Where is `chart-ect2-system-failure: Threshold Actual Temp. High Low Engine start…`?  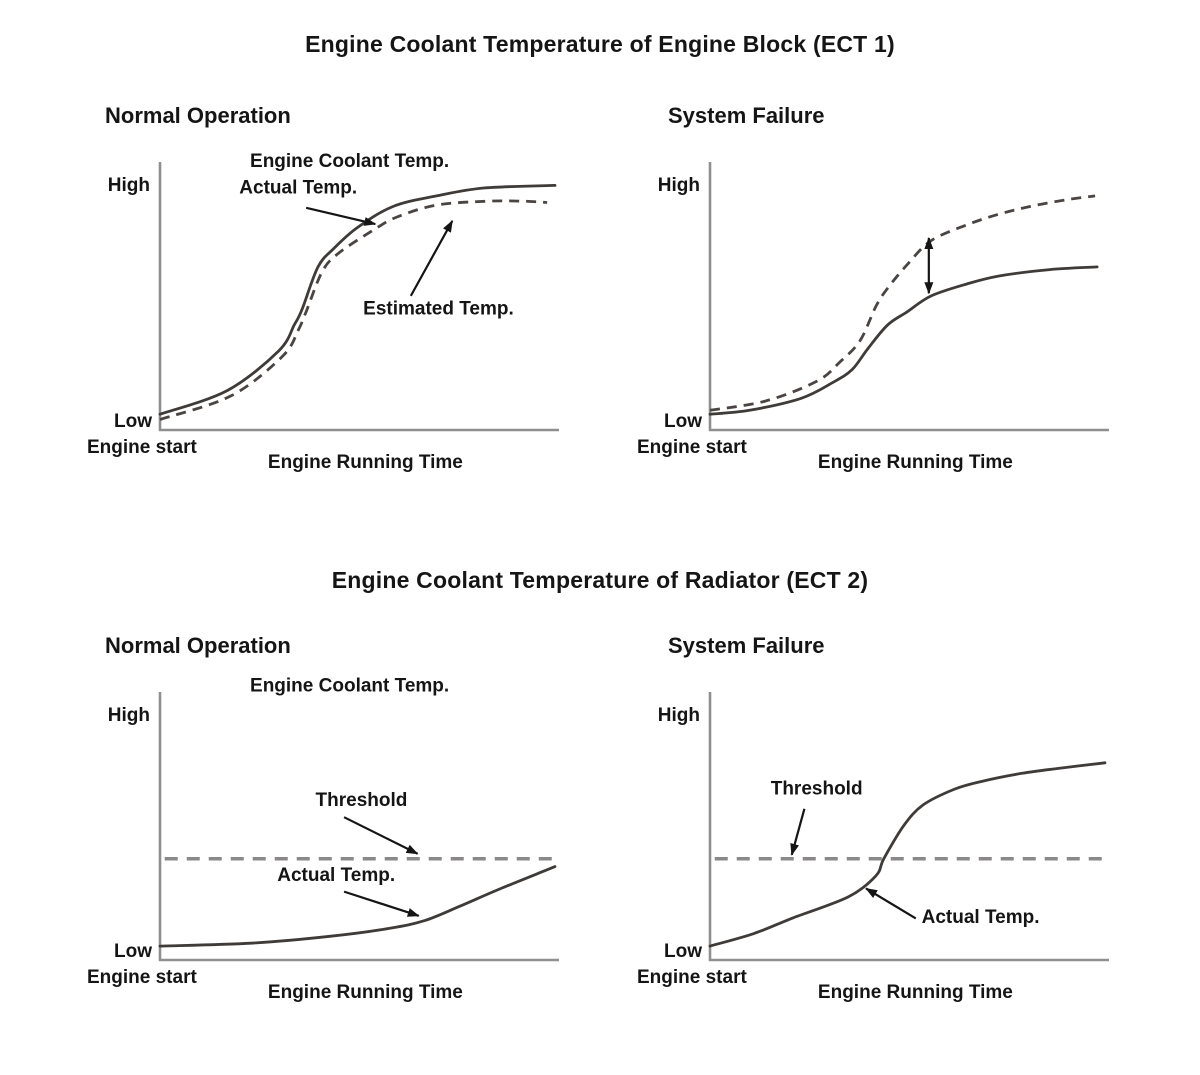 chart-ect2-system-failure: Threshold Actual Temp. High Low Engine start… is located at coordinates (873, 847).